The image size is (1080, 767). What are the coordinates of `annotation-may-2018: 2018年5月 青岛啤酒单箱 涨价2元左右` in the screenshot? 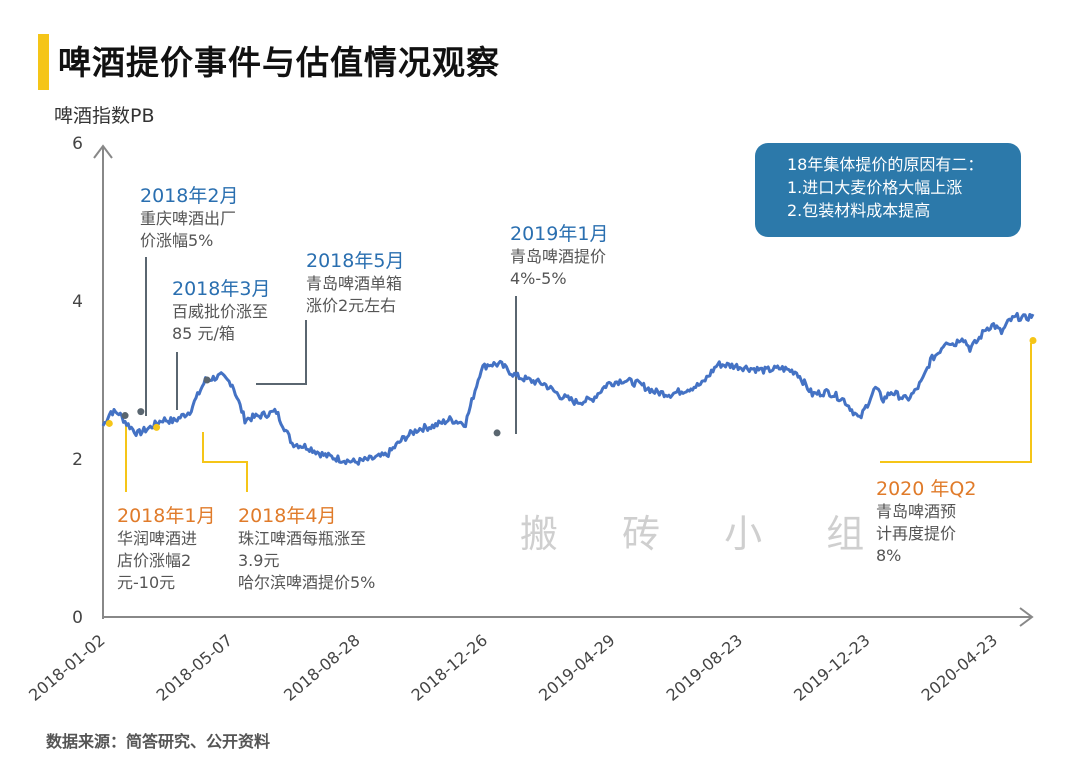 It's located at (355, 283).